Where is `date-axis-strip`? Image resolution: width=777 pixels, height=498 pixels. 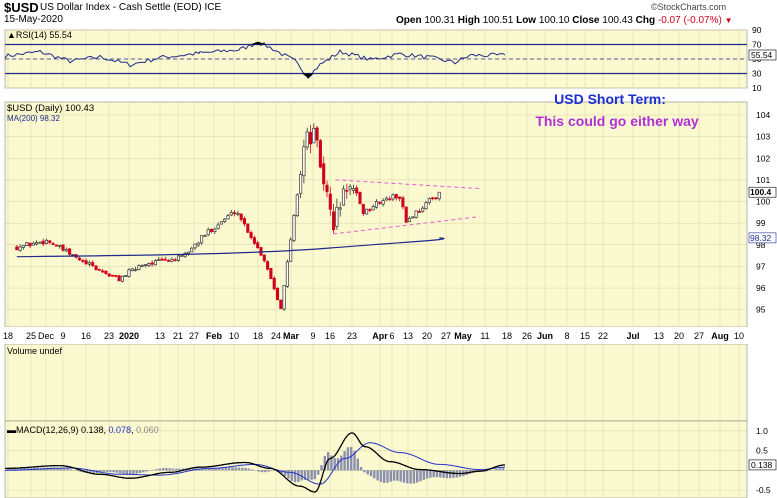 date-axis-strip is located at coordinates (388, 335).